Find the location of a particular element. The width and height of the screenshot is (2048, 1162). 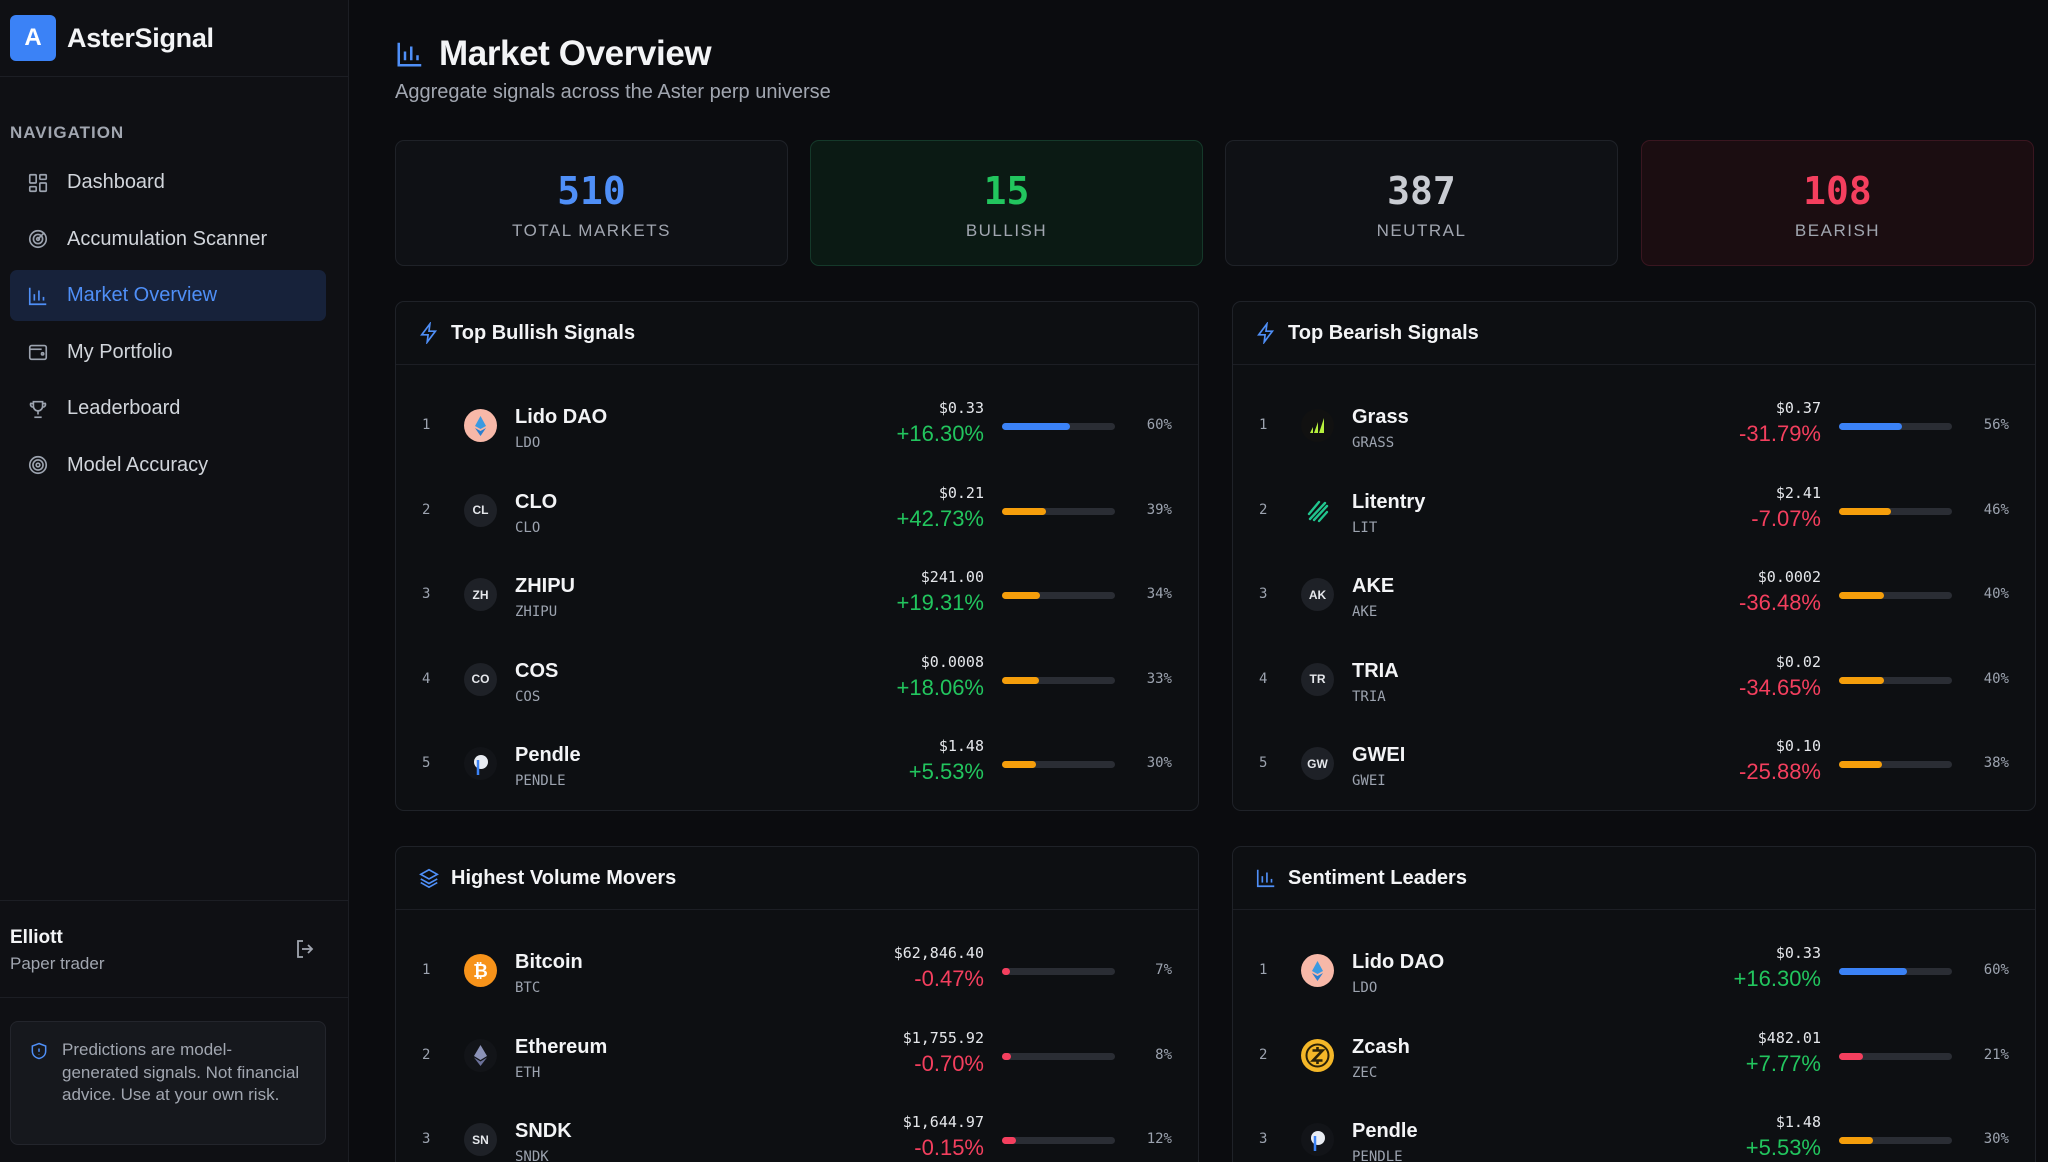

price-change: -36.48% is located at coordinates (1780, 602).